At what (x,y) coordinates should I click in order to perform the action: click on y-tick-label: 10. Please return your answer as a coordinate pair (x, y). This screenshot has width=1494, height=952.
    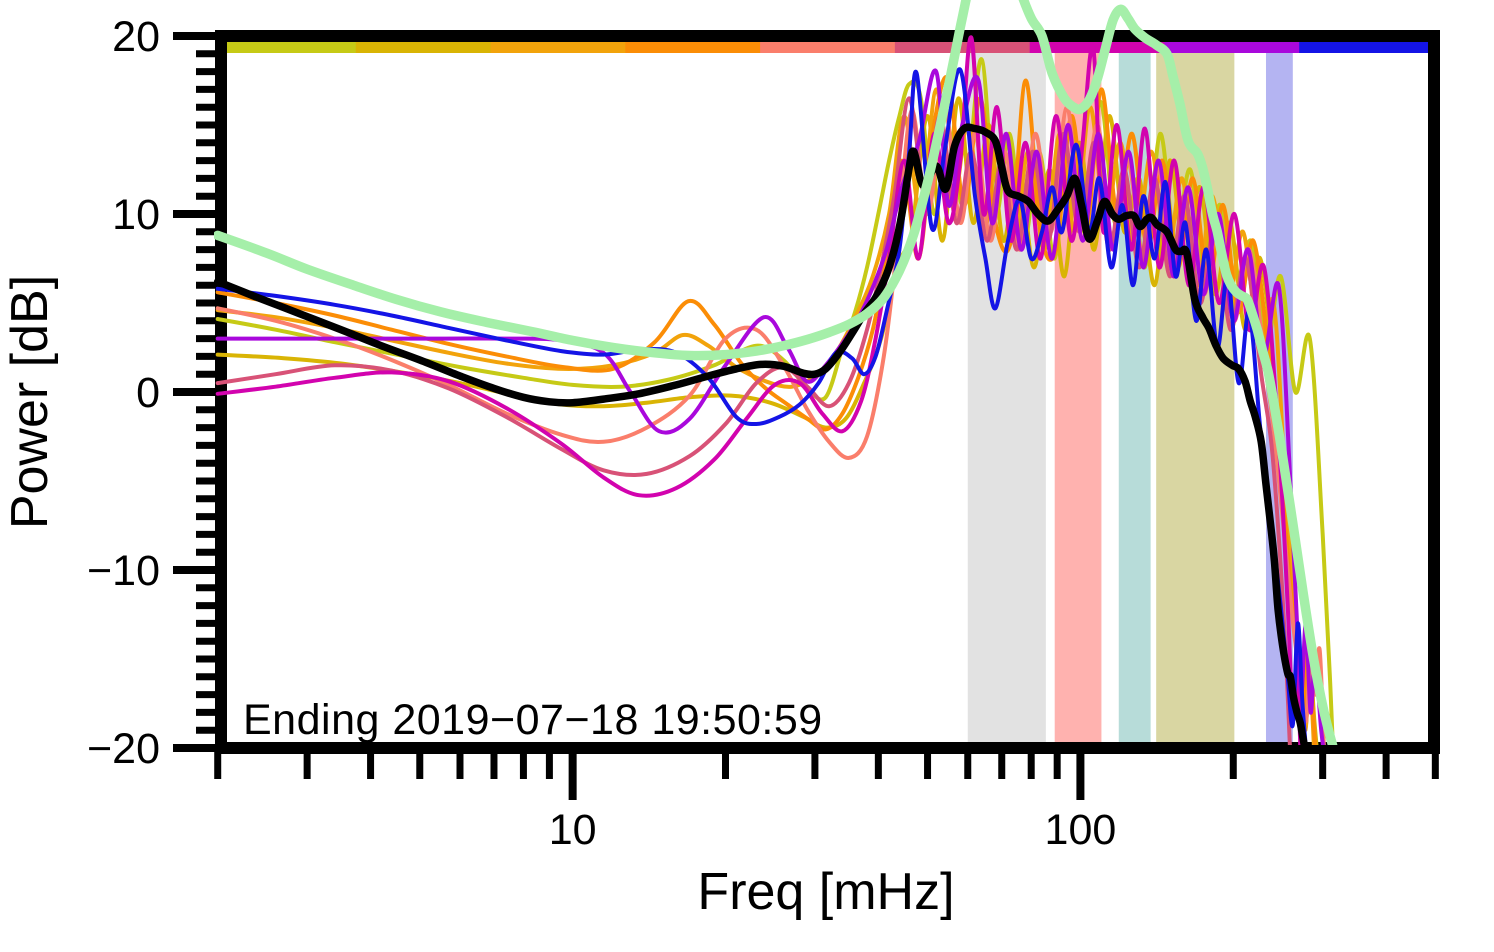
    Looking at the image, I should click on (136, 215).